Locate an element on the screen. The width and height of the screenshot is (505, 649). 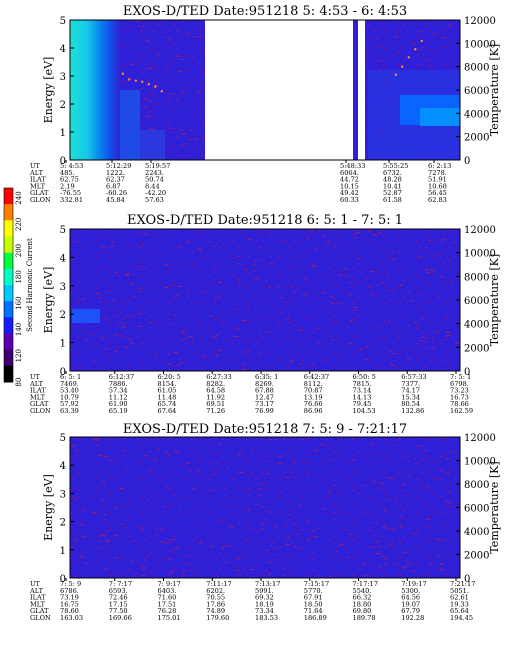
orbit-value: 2.19 is located at coordinates (67, 186).